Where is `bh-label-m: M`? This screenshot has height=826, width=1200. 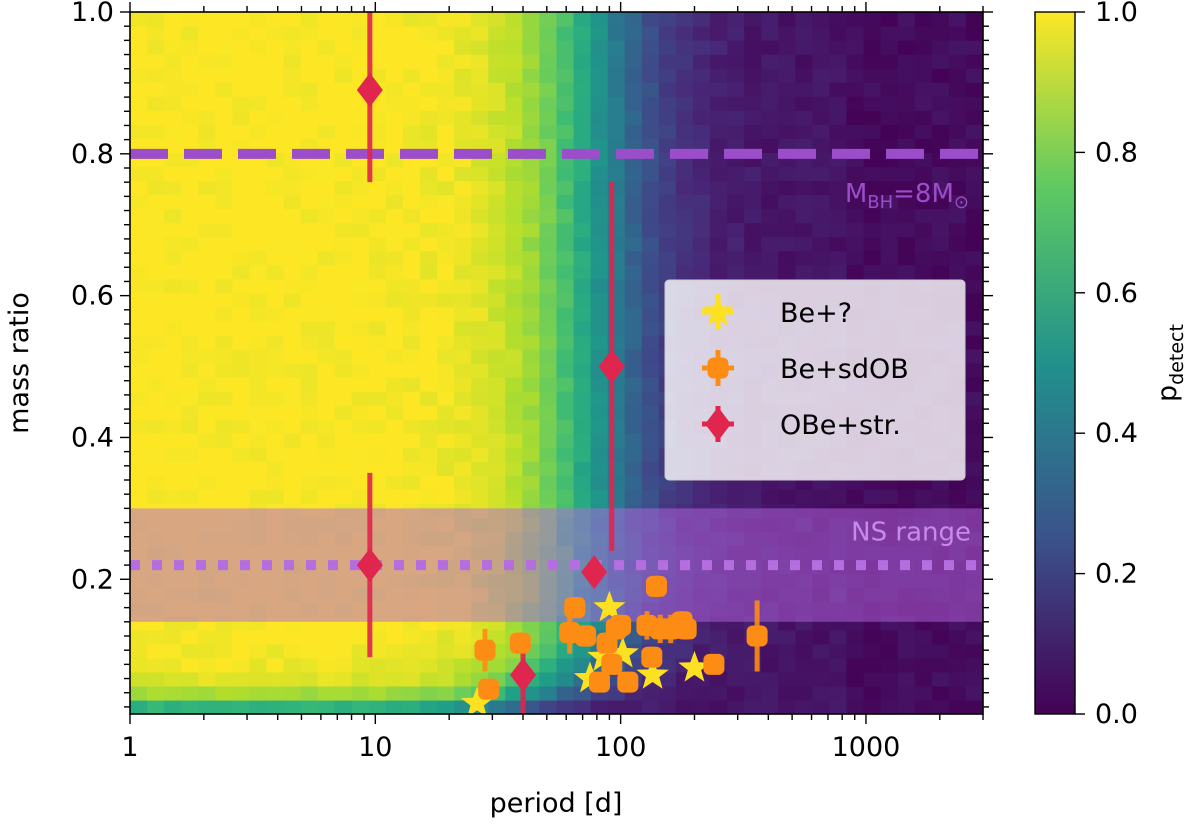 bh-label-m: M is located at coordinates (856, 194).